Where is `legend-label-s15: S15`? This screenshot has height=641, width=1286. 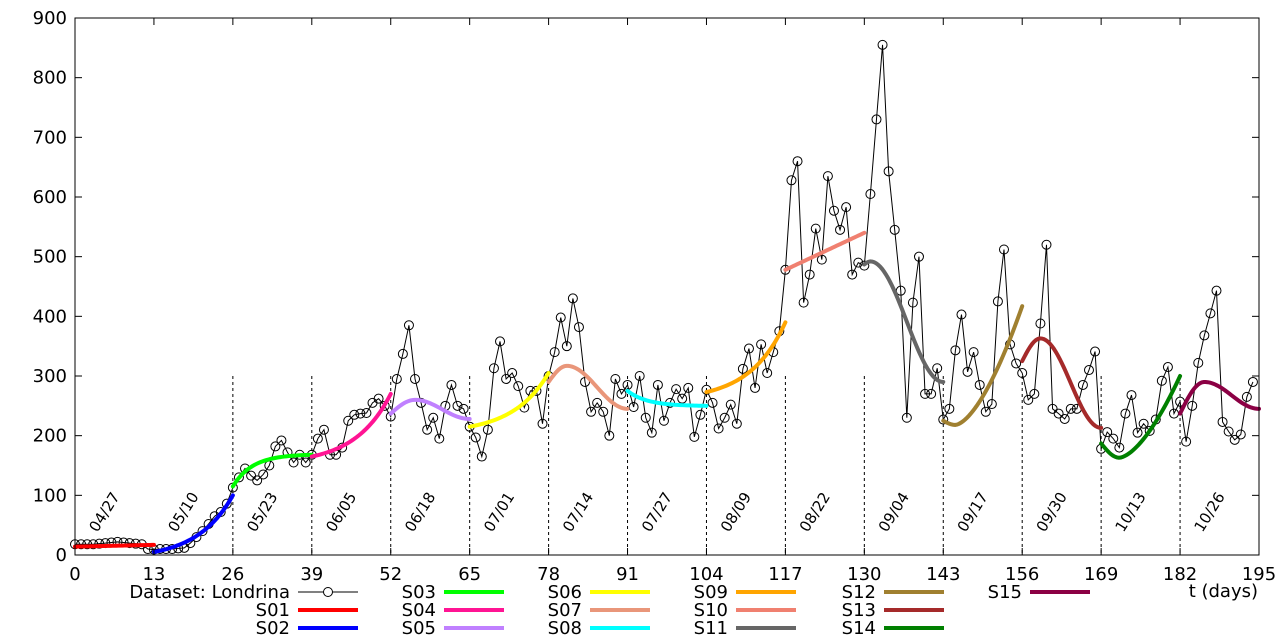
legend-label-s15: S15 is located at coordinates (1005, 592).